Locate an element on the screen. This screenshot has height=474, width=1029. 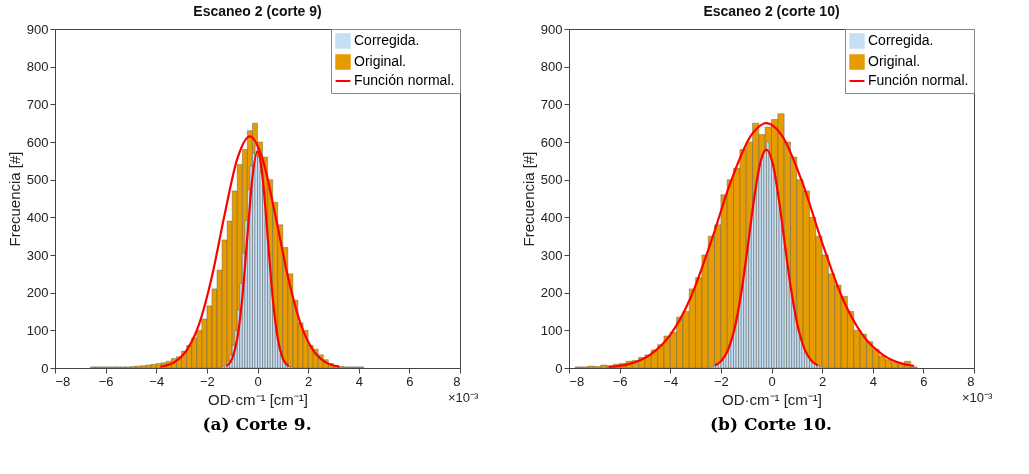
text: (a) Corte 9. is located at coordinates (257, 424).